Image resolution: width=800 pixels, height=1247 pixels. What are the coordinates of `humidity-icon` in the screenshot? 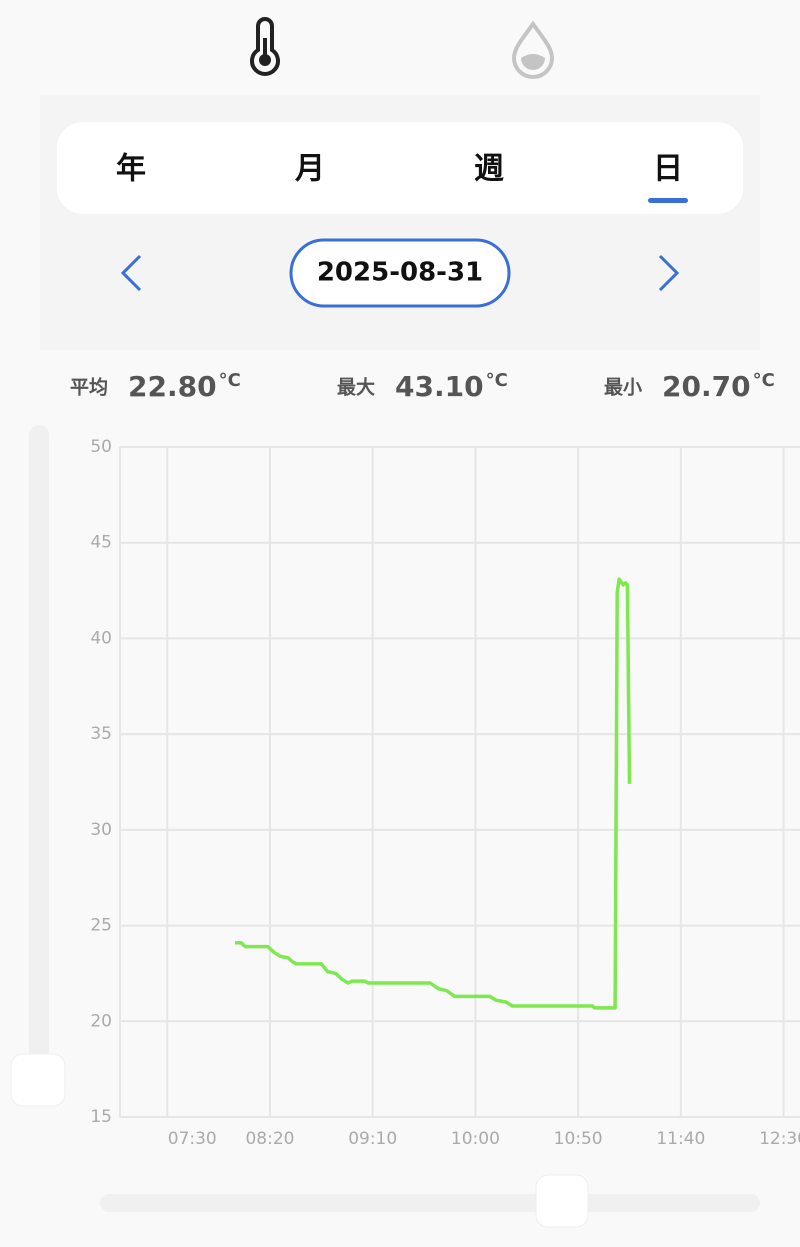 It's located at (533, 49).